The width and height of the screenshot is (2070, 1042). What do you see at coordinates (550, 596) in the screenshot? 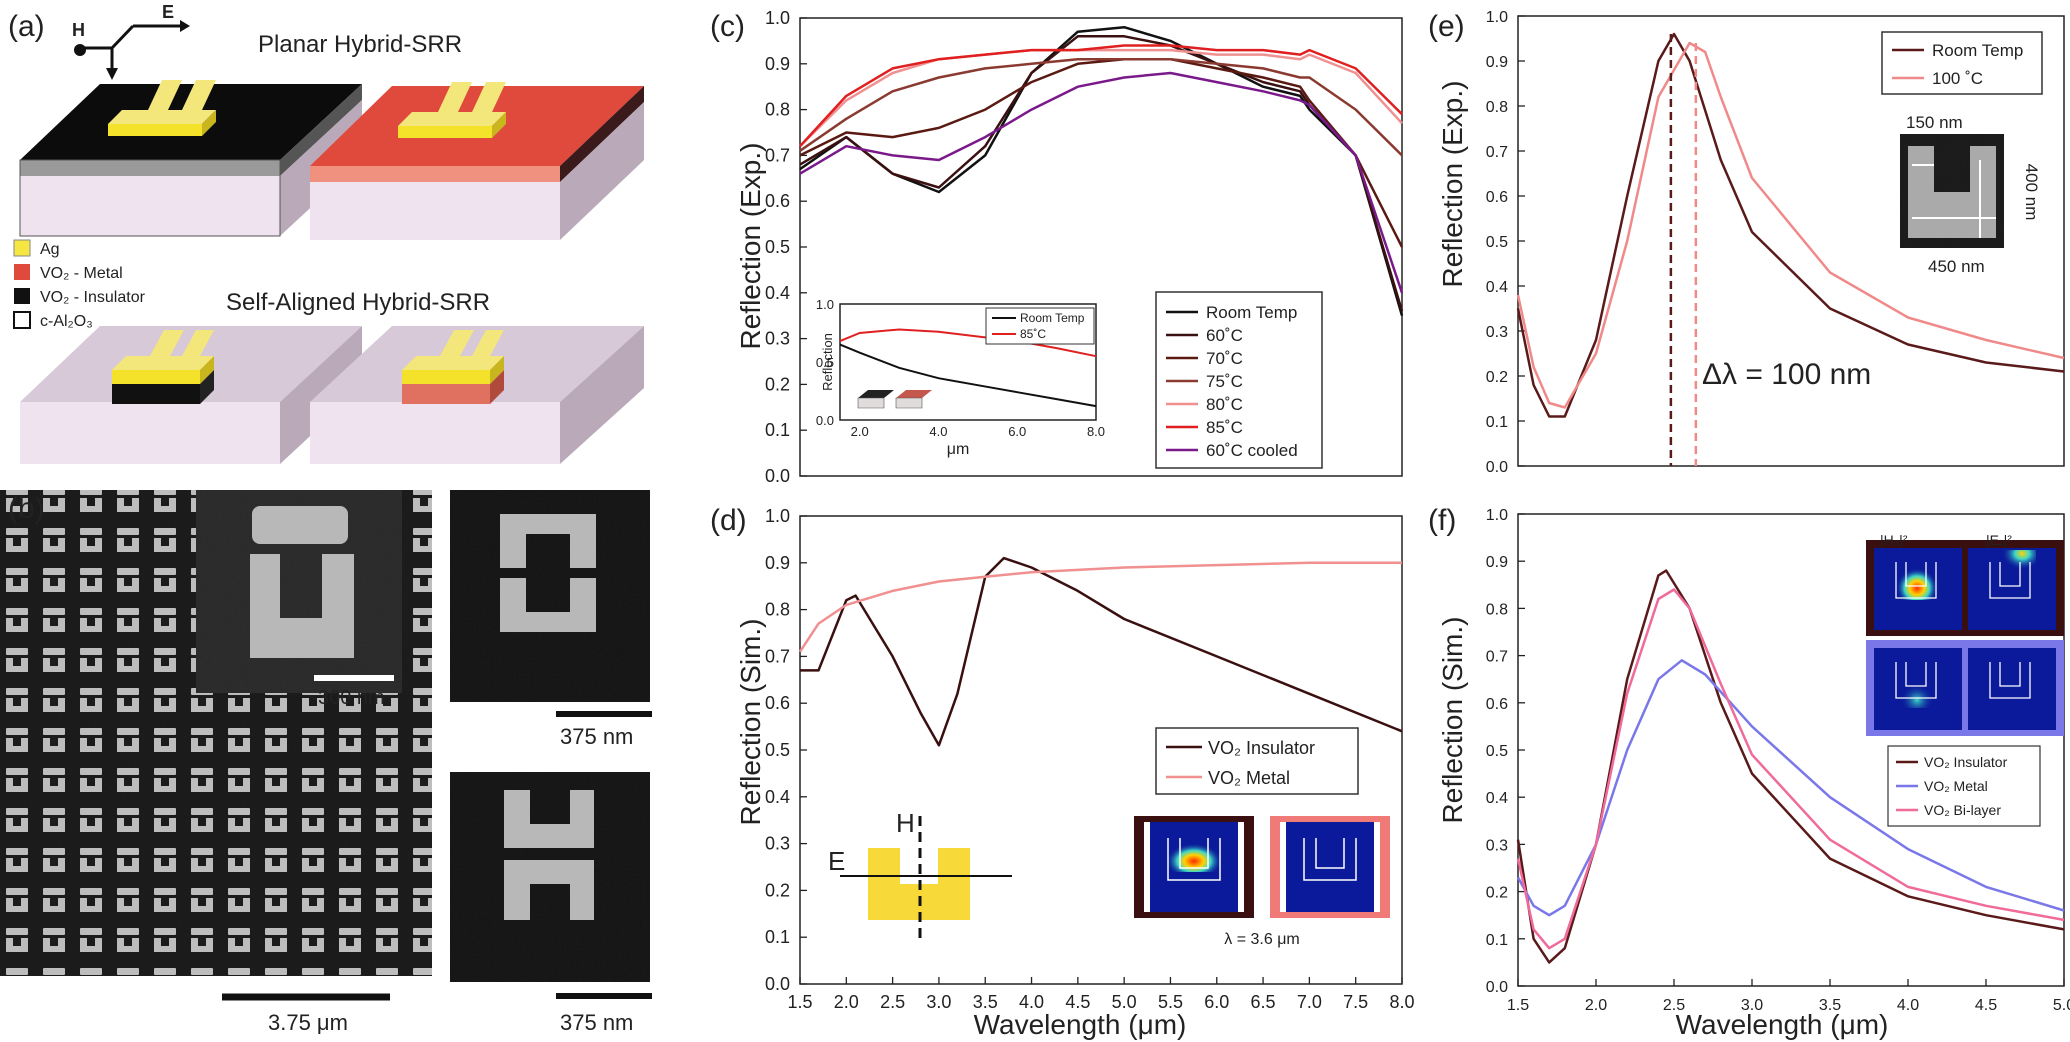
I see `sem-right-top` at bounding box center [550, 596].